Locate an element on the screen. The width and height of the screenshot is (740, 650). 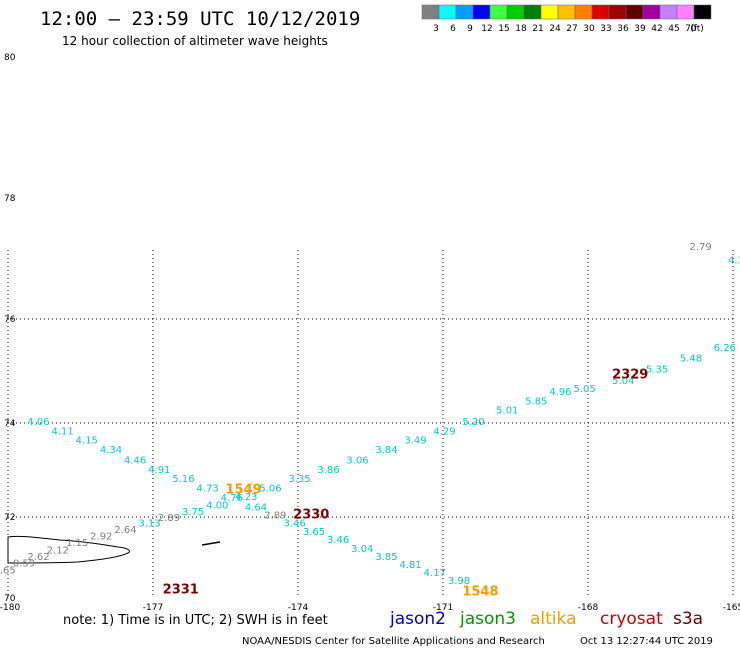
wave-height-value: 3.75 is located at coordinates (193, 512).